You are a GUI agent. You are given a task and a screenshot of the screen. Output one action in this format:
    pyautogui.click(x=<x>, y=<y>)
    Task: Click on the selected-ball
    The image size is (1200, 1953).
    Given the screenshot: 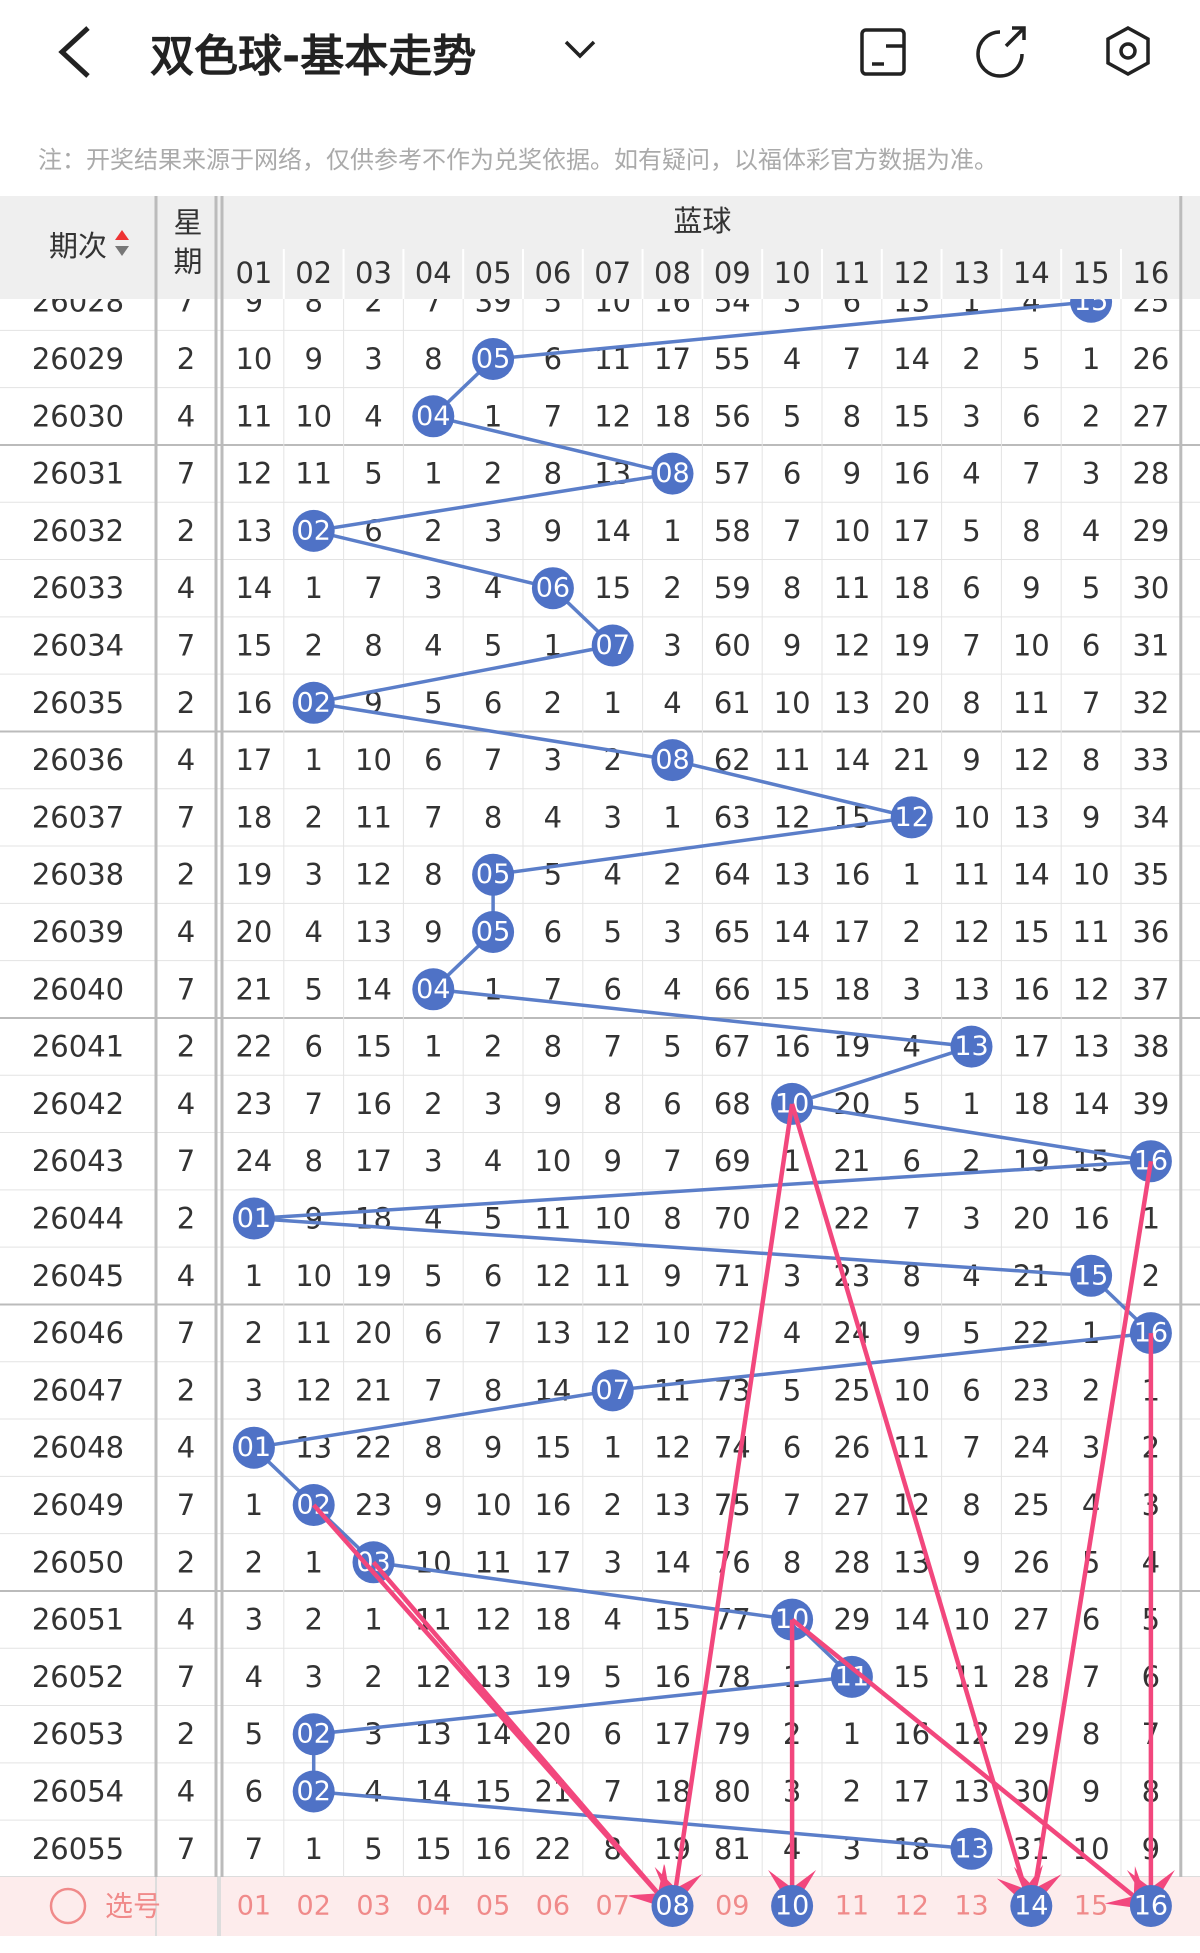 What is the action you would take?
    pyautogui.click(x=792, y=1906)
    